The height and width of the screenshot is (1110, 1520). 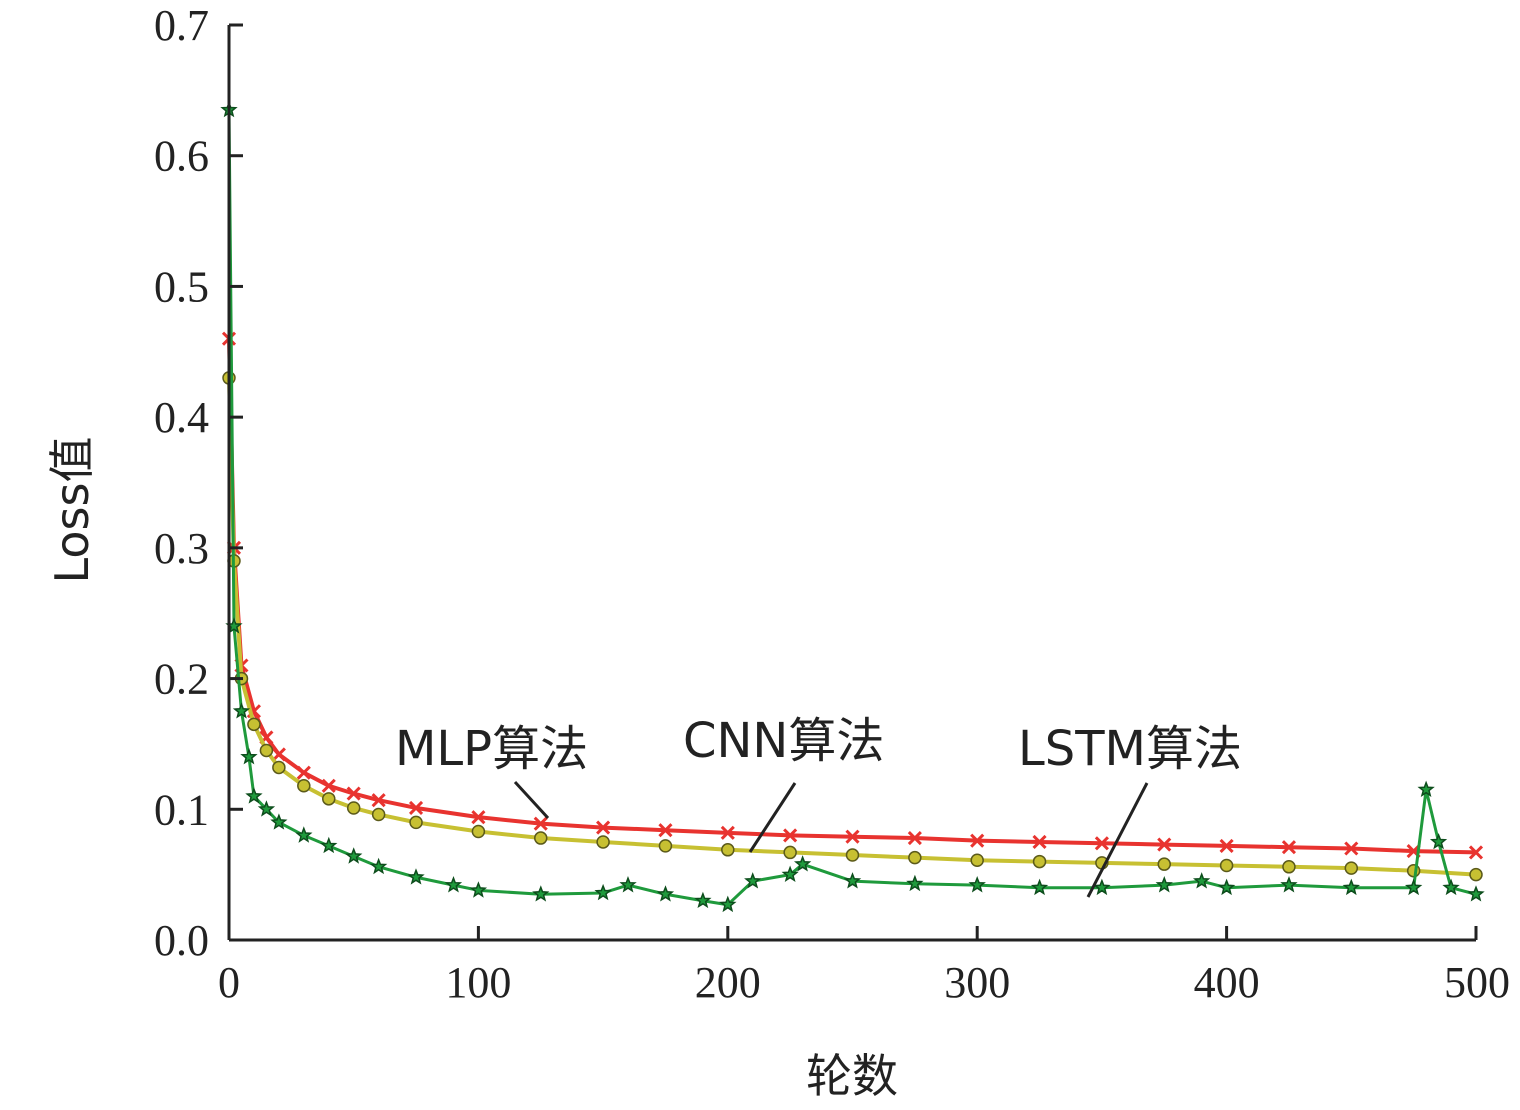 I want to click on x-axis-label: 轮数, so click(x=852, y=1076).